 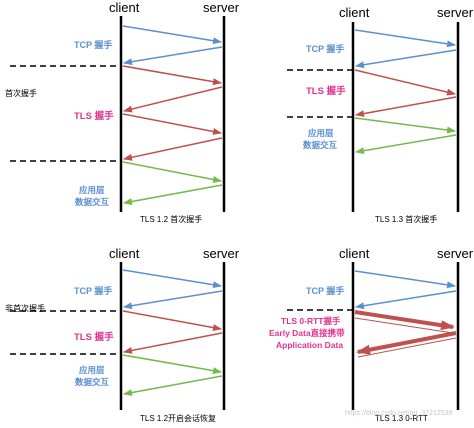 I want to click on caption: TLS 1.3 首次握手, so click(x=406, y=219).